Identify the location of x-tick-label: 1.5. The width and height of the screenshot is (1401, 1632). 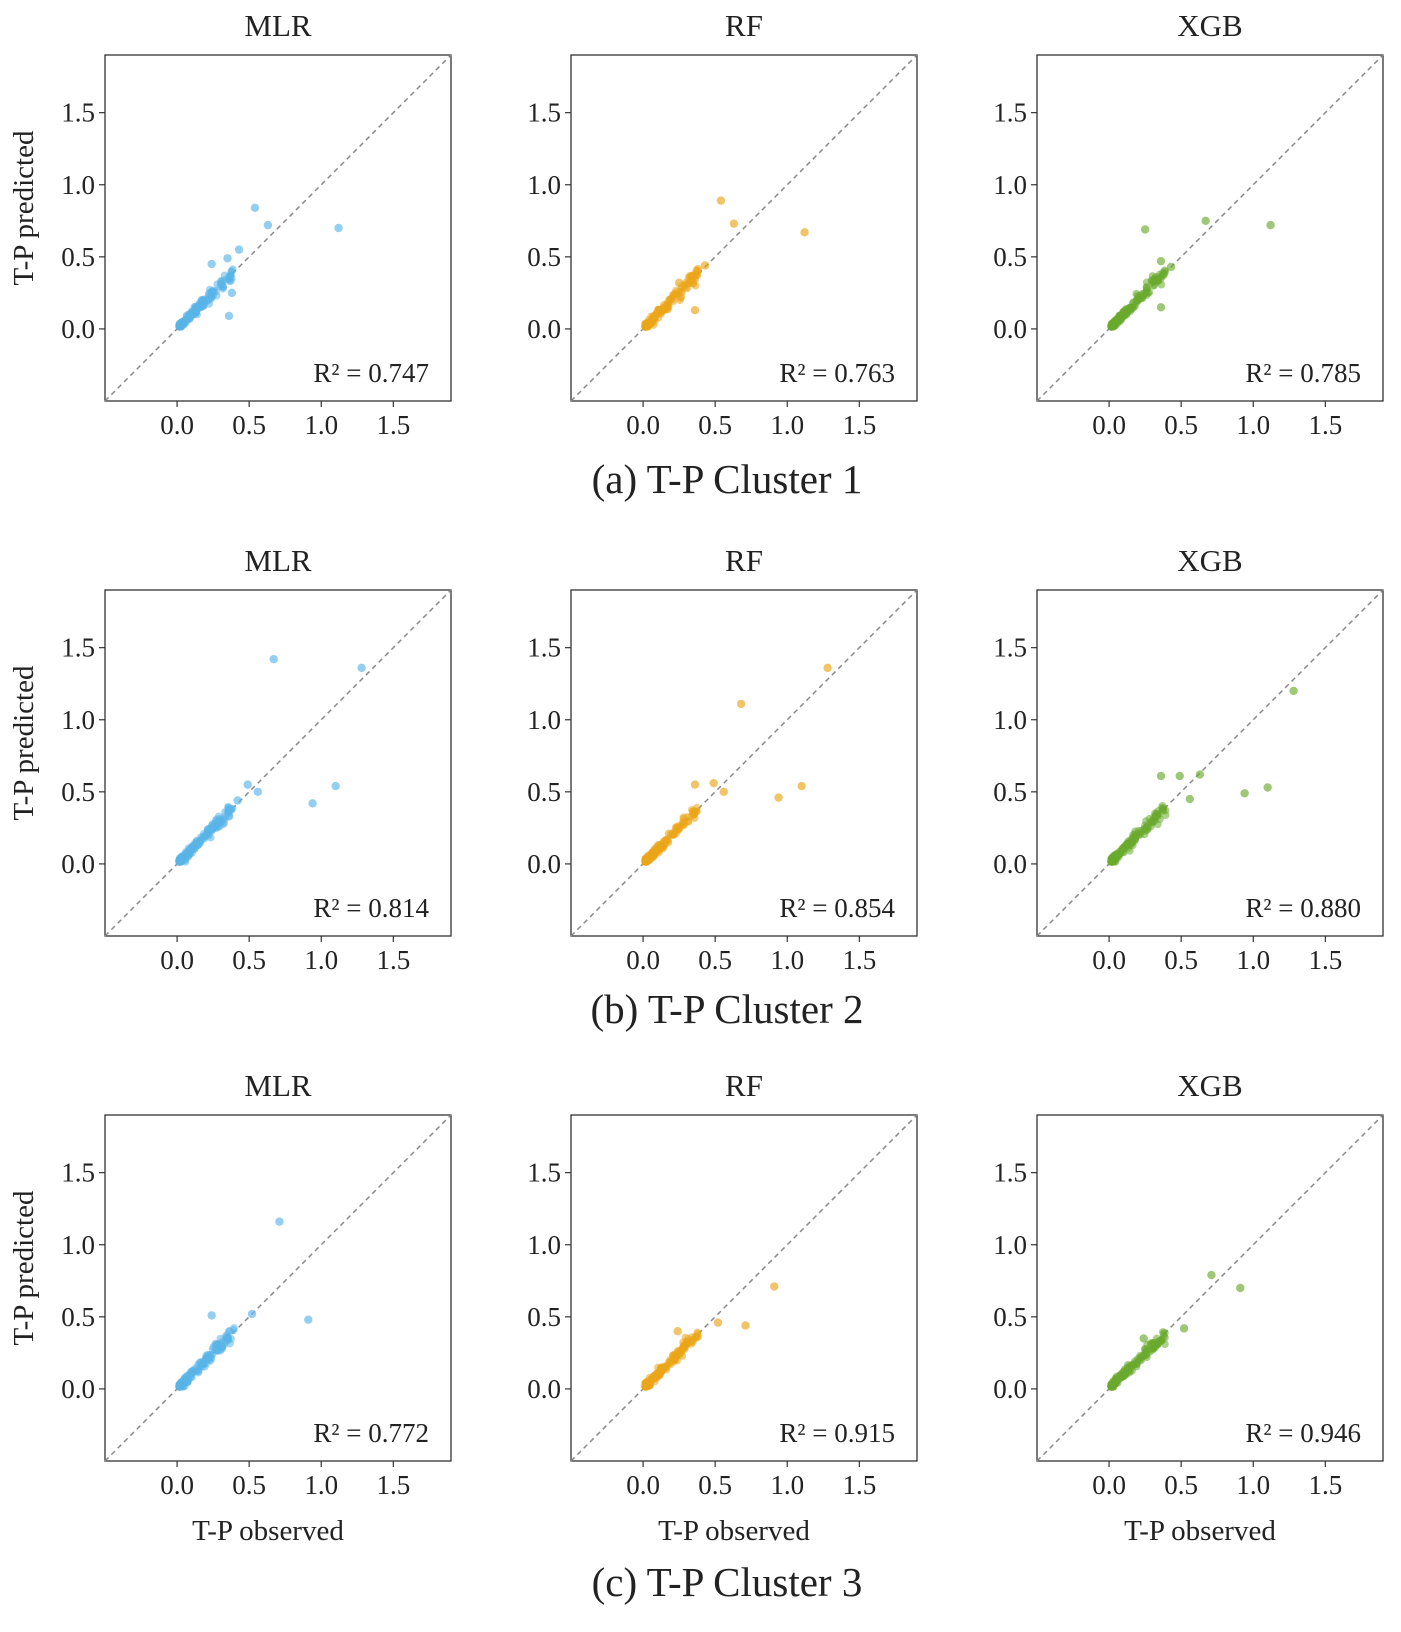
(393, 960).